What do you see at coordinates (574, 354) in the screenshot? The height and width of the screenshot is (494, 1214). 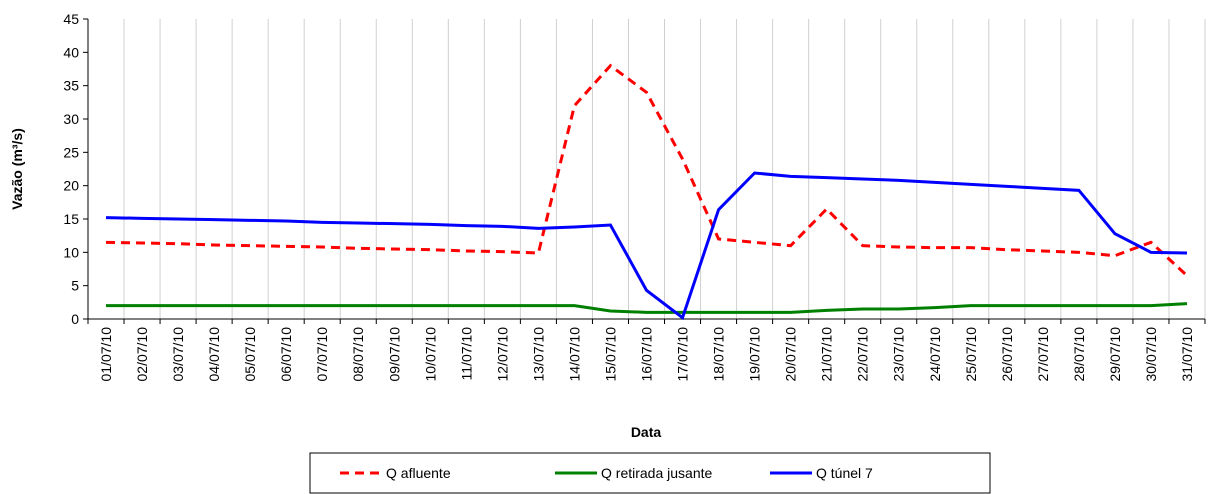 I see `x-tick-label: 14/07/10` at bounding box center [574, 354].